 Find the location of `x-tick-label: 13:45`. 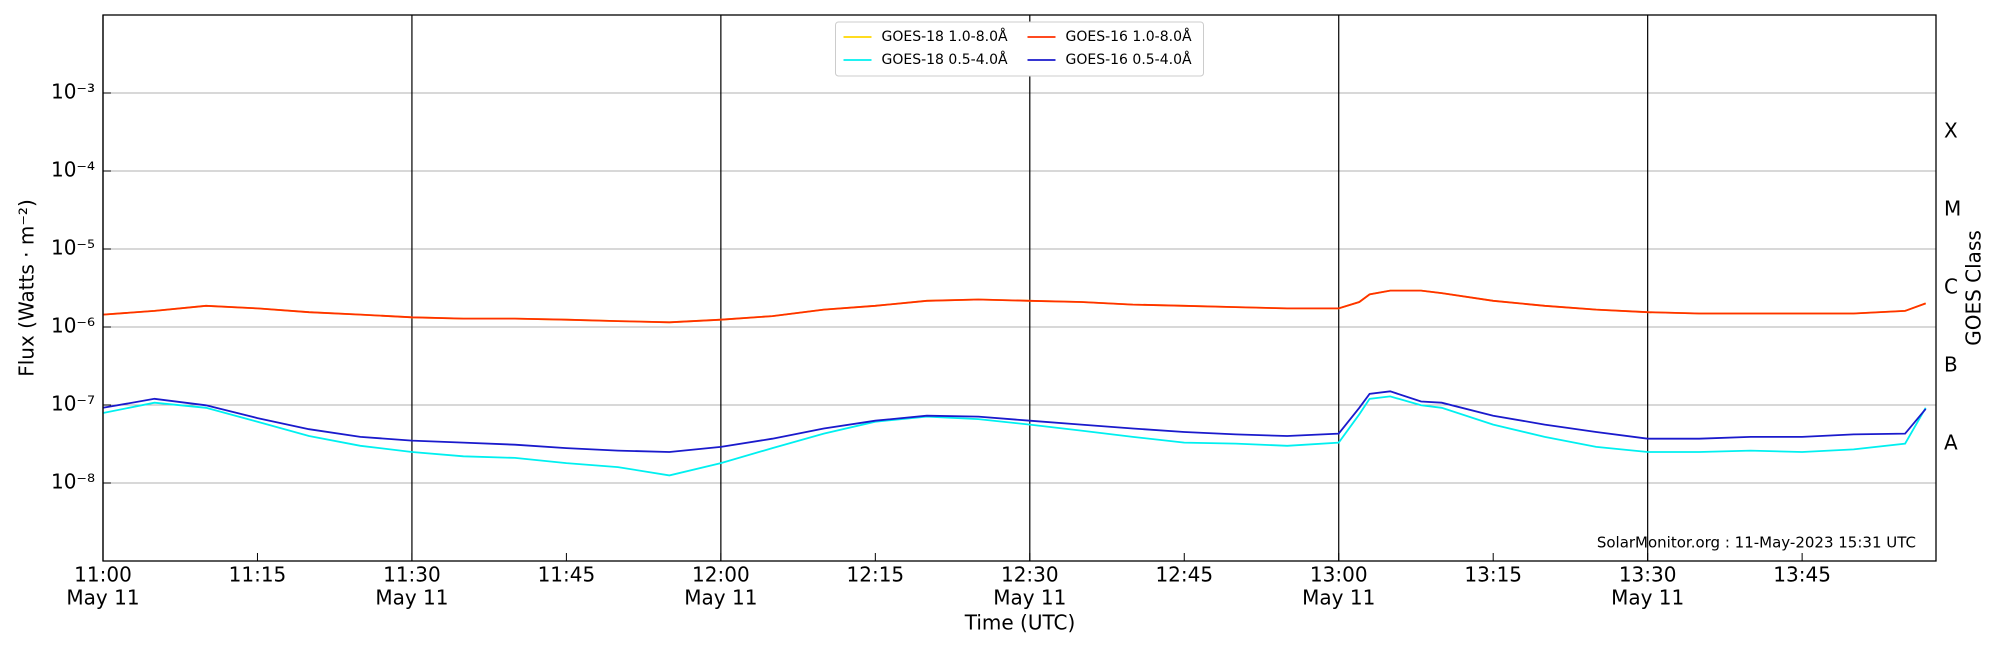

x-tick-label: 13:45 is located at coordinates (1802, 575).